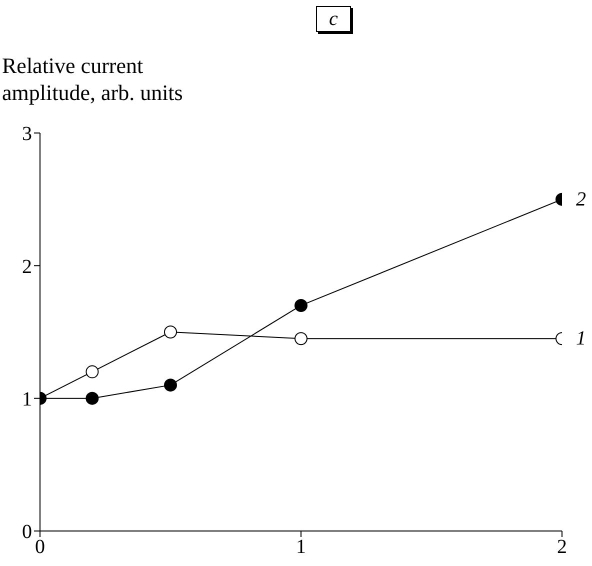 This screenshot has height=566, width=592. Describe the element at coordinates (301, 547) in the screenshot. I see `x-tick-label: 1` at that location.